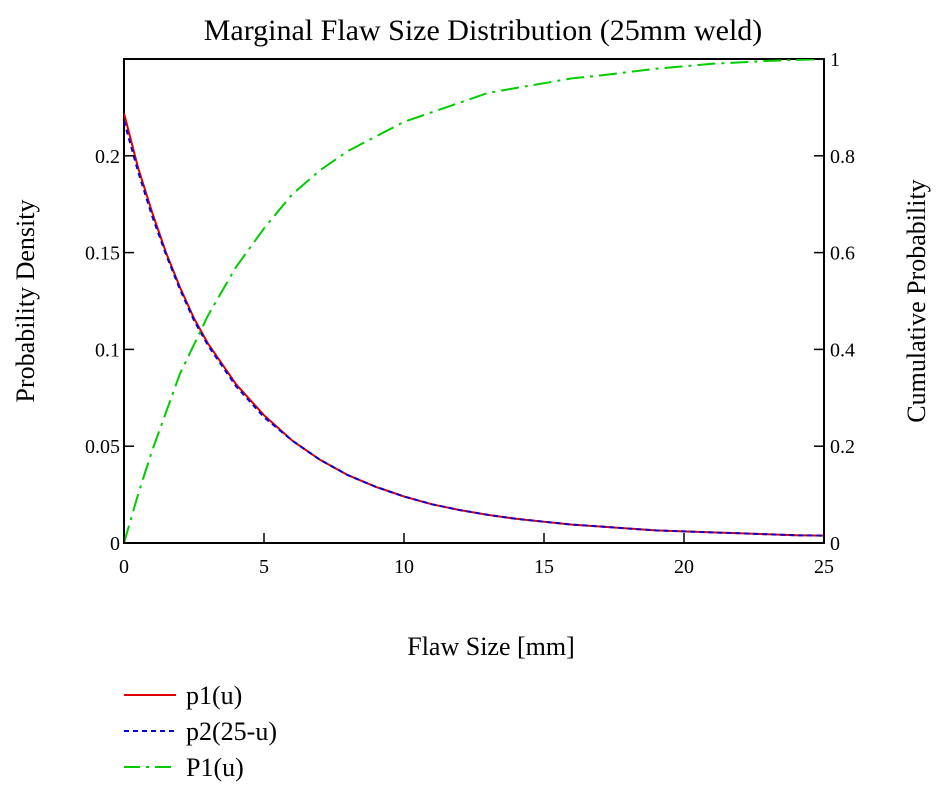 The width and height of the screenshot is (938, 797). I want to click on y2-axis-ticks: 0 0.2 0.4 0.6 0.8 1, so click(834, 302).